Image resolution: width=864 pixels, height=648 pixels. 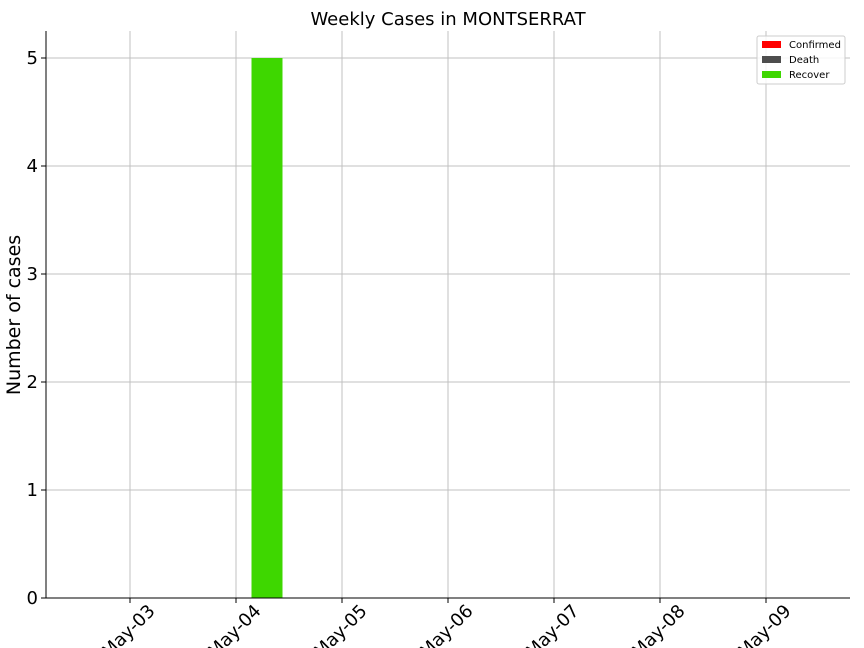 I want to click on bars, so click(x=267, y=328).